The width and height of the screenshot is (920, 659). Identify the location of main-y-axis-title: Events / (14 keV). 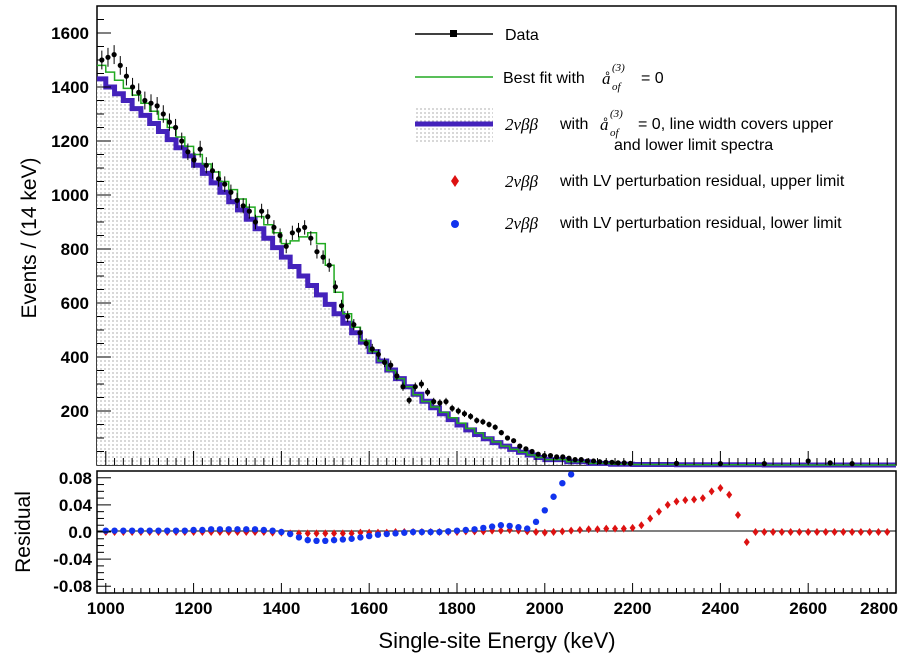
(29, 237).